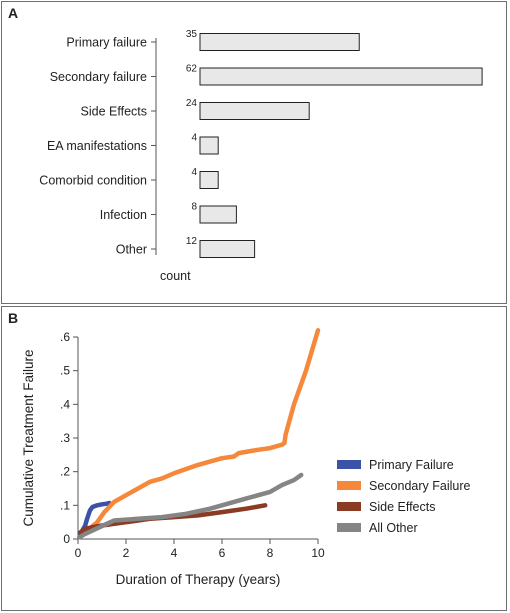 This screenshot has height=613, width=510. I want to click on y-tick-label: .4, so click(65, 404).